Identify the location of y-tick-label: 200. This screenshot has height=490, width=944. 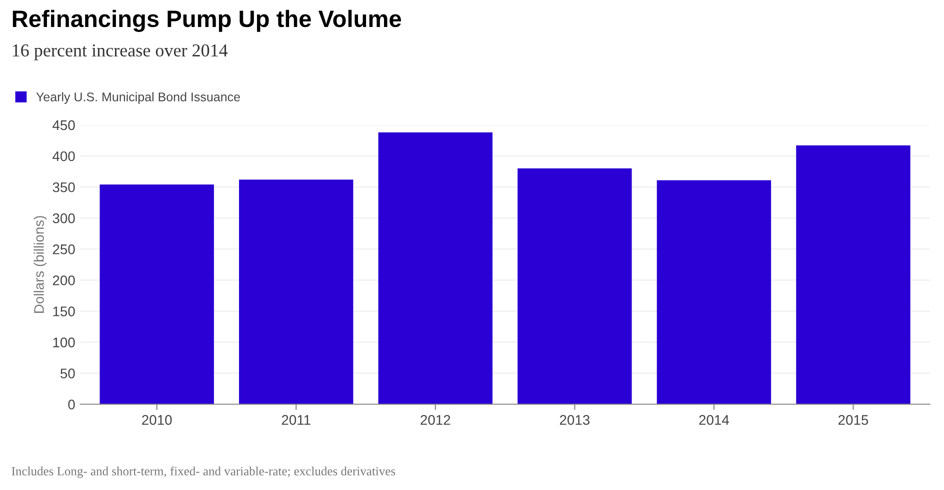
(63, 280).